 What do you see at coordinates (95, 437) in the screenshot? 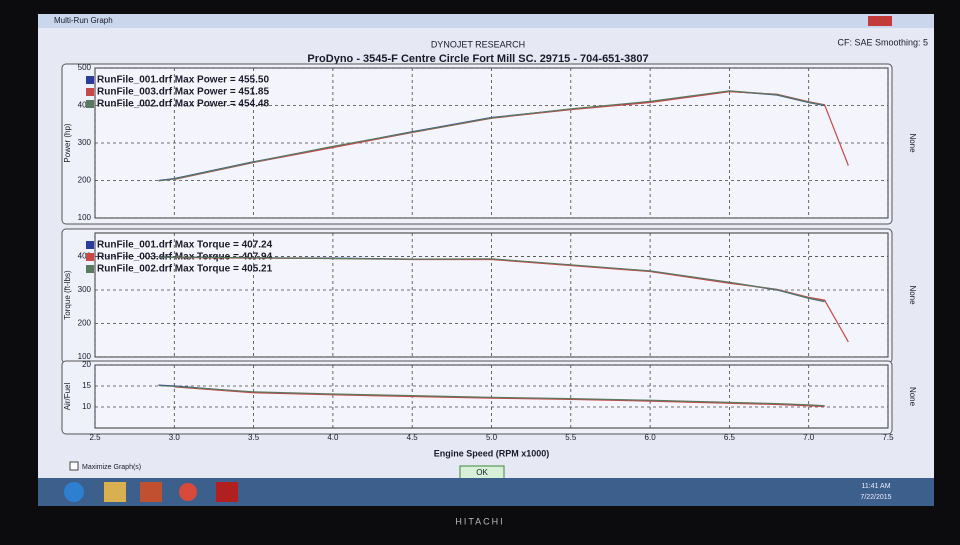
I see `x-tick-label: 2.5` at bounding box center [95, 437].